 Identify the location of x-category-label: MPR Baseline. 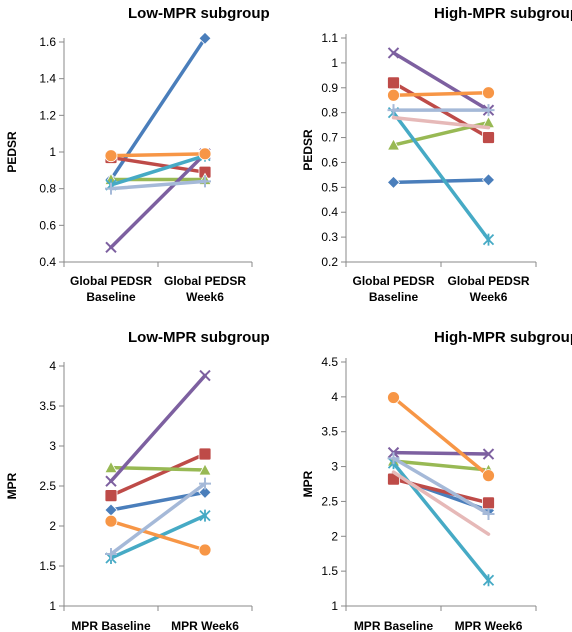
(394, 625).